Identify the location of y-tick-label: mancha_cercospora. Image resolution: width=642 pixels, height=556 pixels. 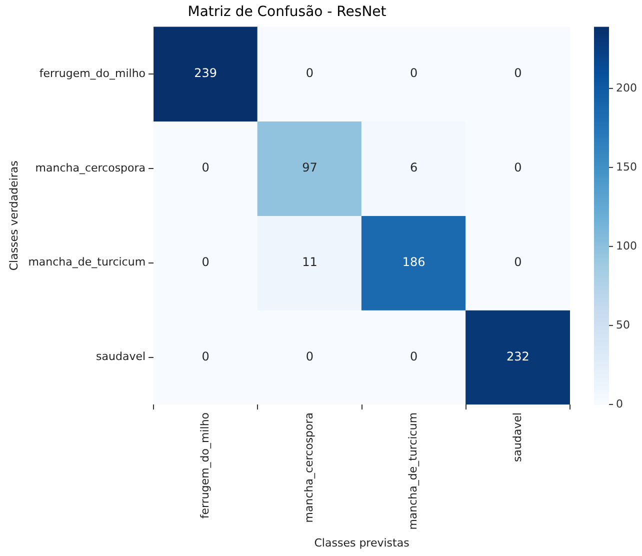
(90, 167).